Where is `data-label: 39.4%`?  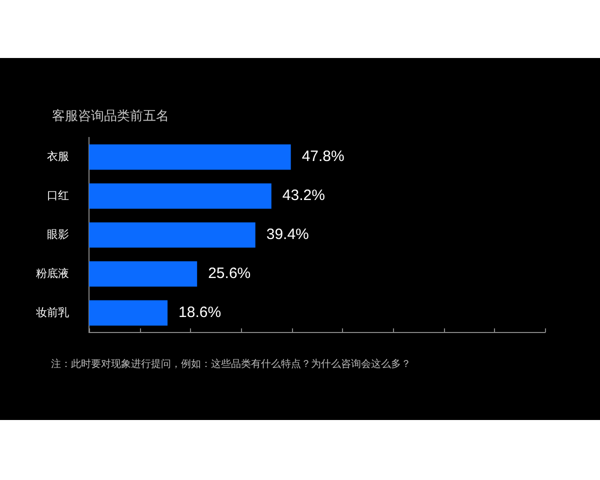
data-label: 39.4% is located at coordinates (287, 235).